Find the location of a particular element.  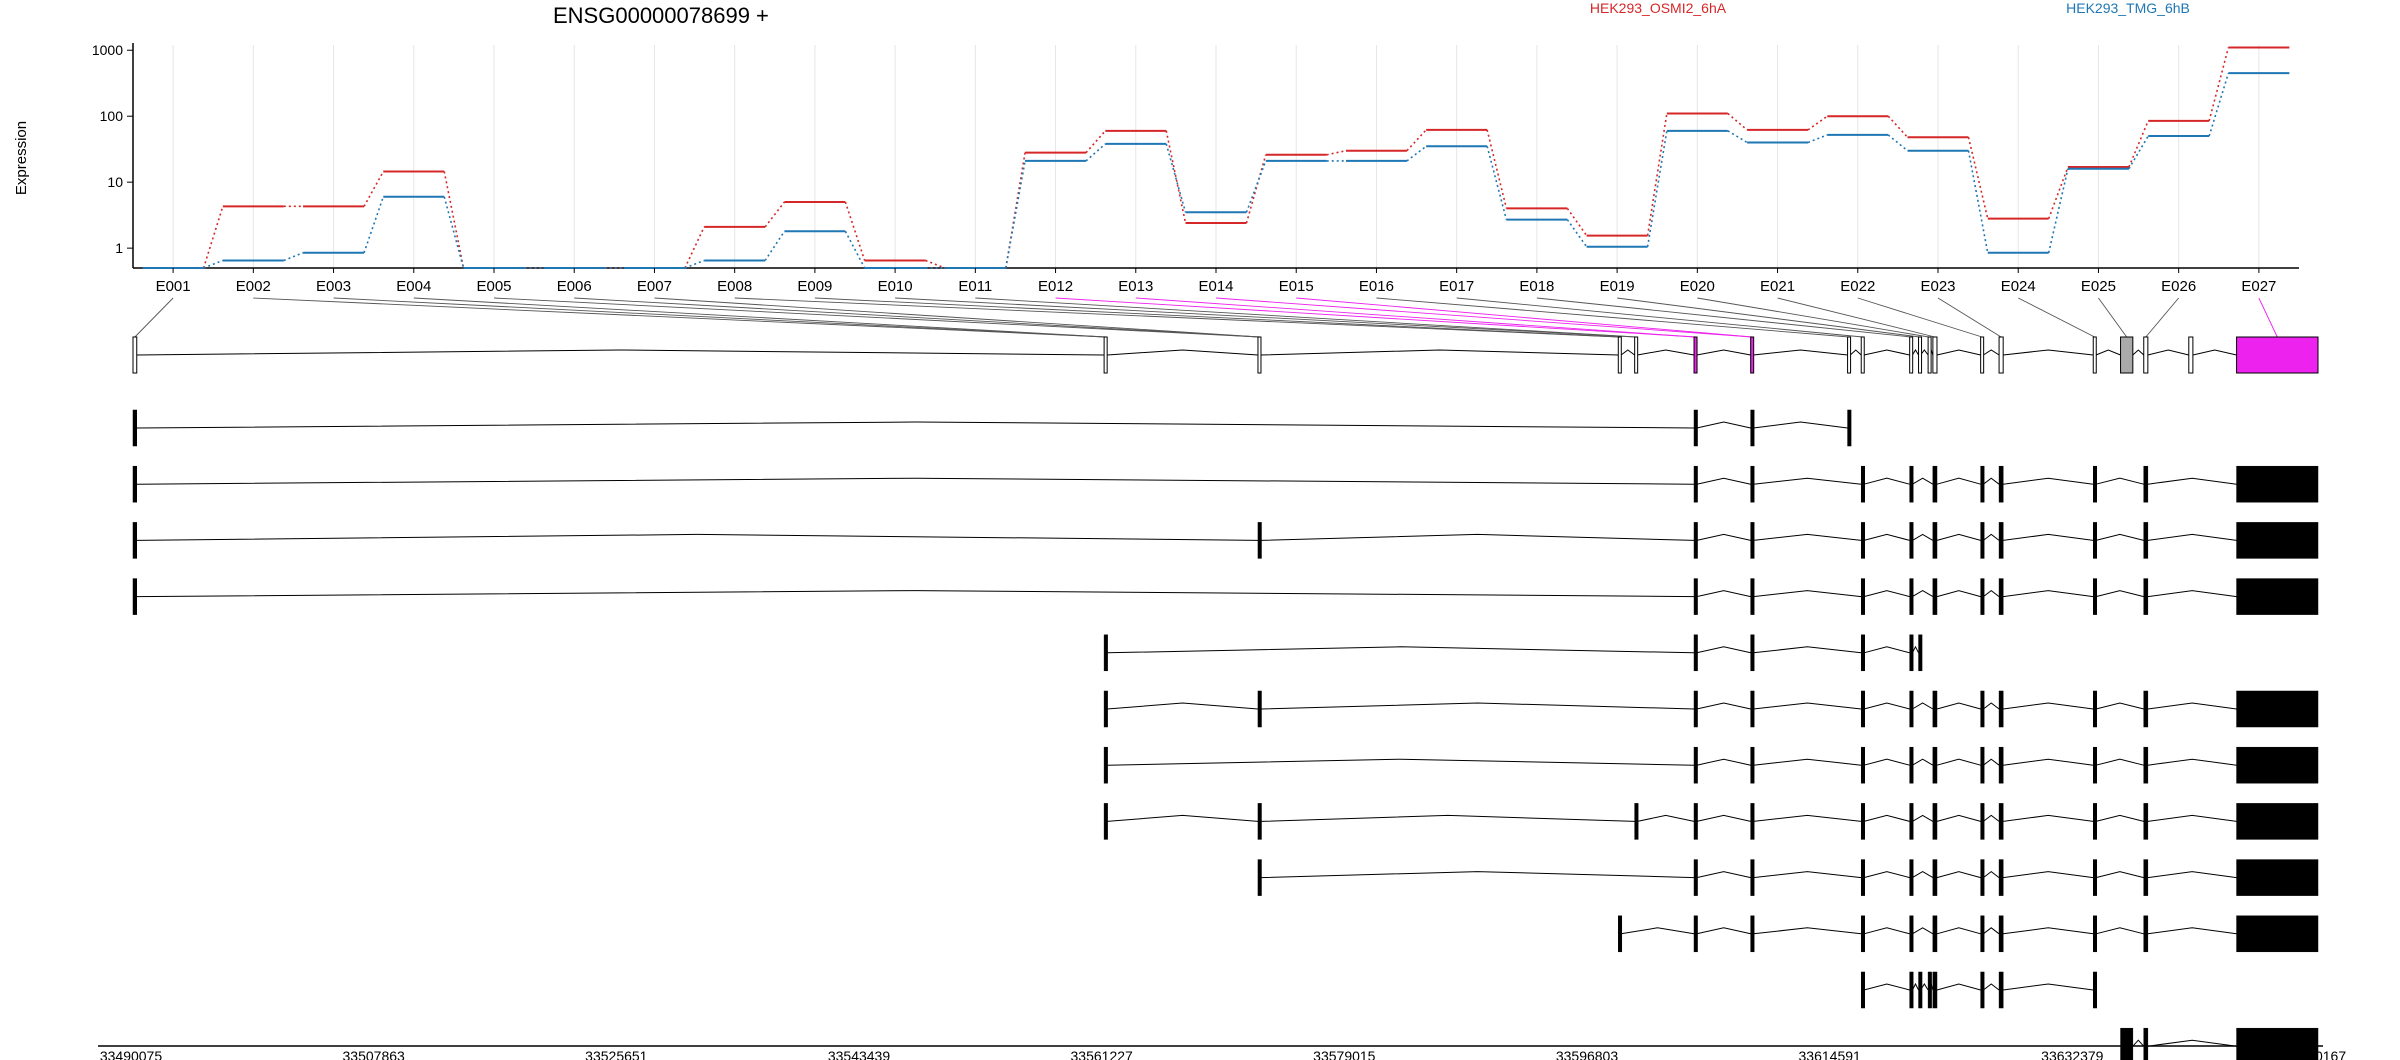

x-tick-label-E026: E026 is located at coordinates (2178, 286).